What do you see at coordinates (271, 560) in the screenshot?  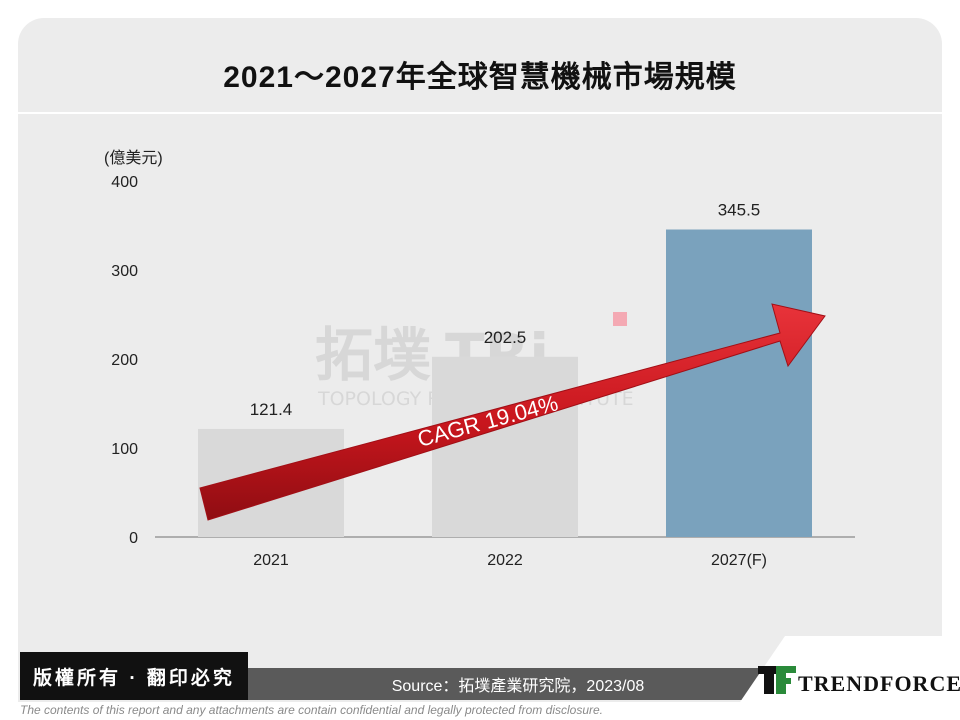 I see `x-tick-label: 2021` at bounding box center [271, 560].